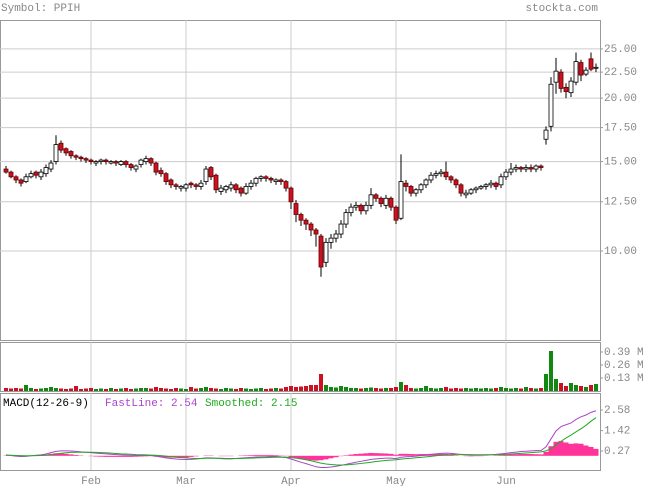  What do you see at coordinates (617, 452) in the screenshot?
I see `y-tick-label: 0.27` at bounding box center [617, 452].